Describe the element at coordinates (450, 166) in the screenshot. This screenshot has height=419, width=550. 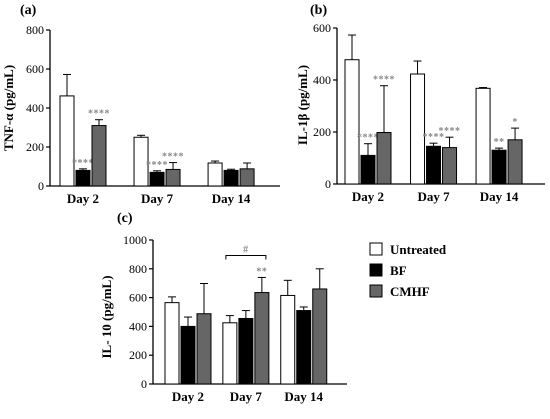
I see `bar-b-day7-cmhf` at that location.